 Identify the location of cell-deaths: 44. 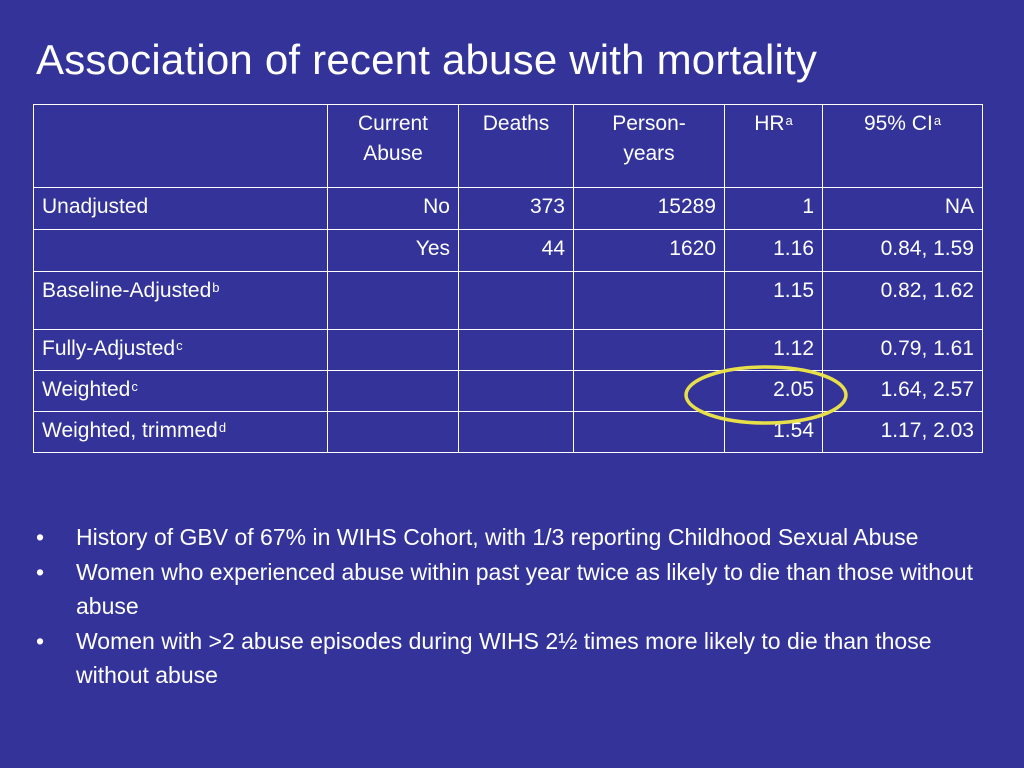
(516, 250).